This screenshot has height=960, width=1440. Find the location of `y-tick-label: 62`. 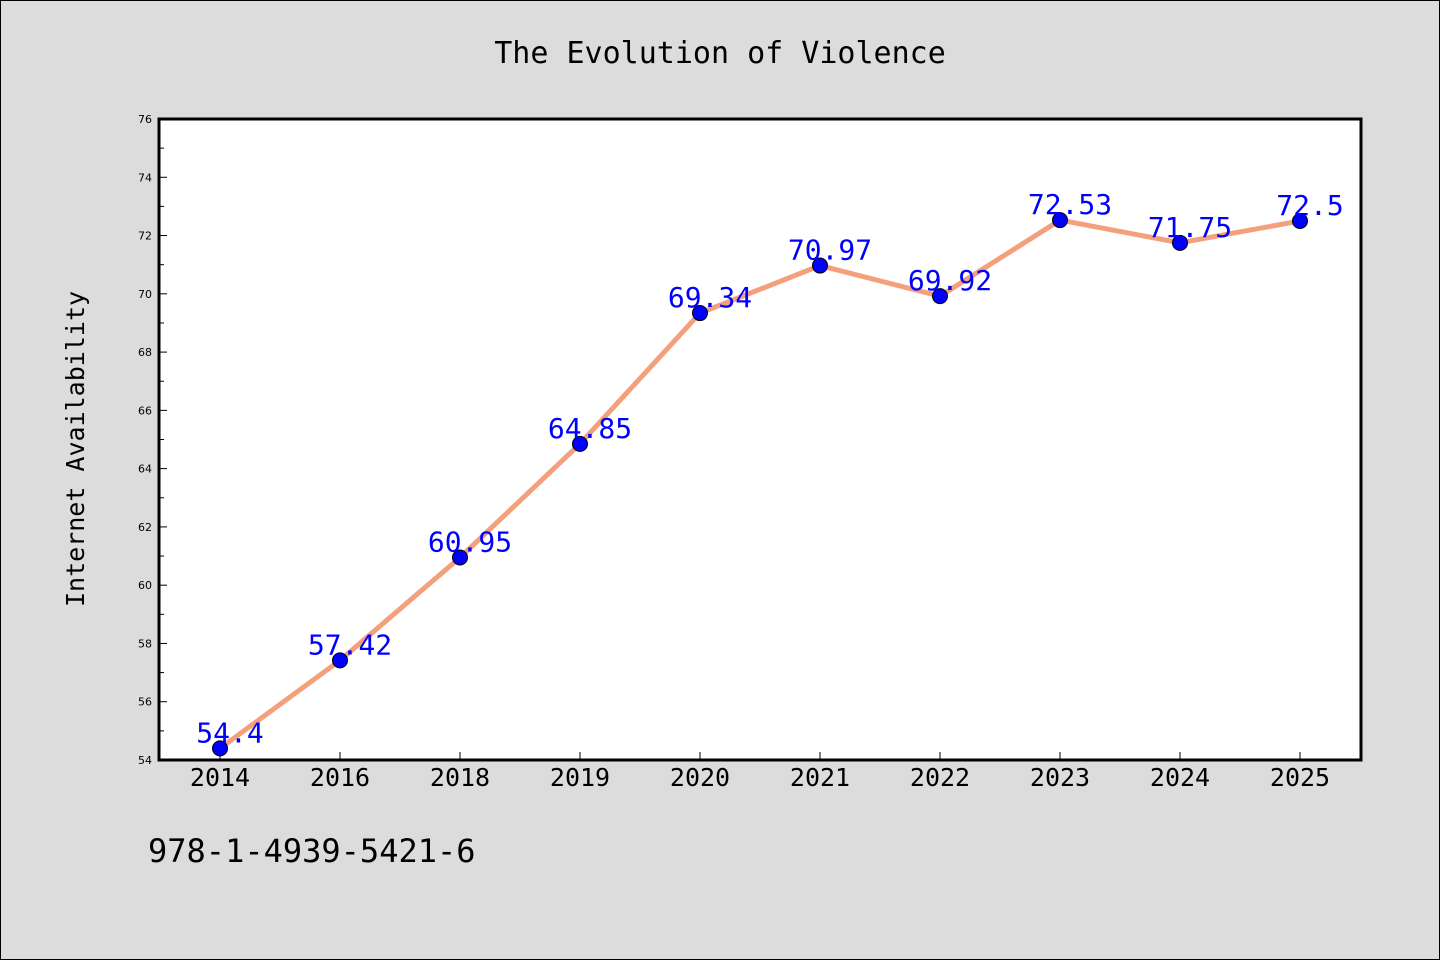

y-tick-label: 62 is located at coordinates (145, 527).